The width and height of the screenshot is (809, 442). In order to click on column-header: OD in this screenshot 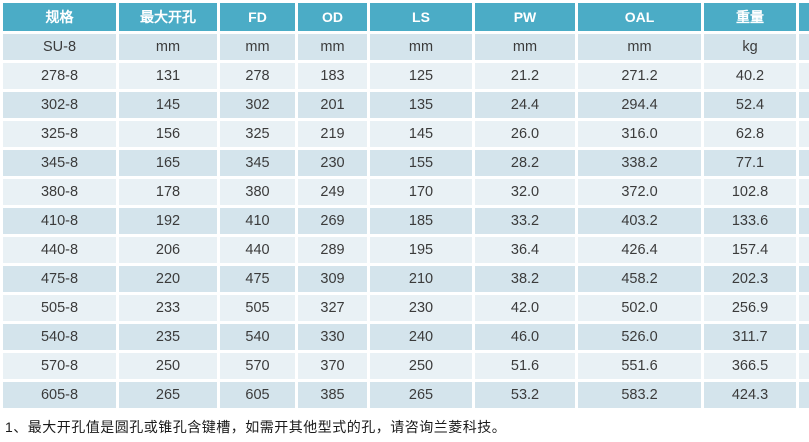, I will do `click(332, 17)`.